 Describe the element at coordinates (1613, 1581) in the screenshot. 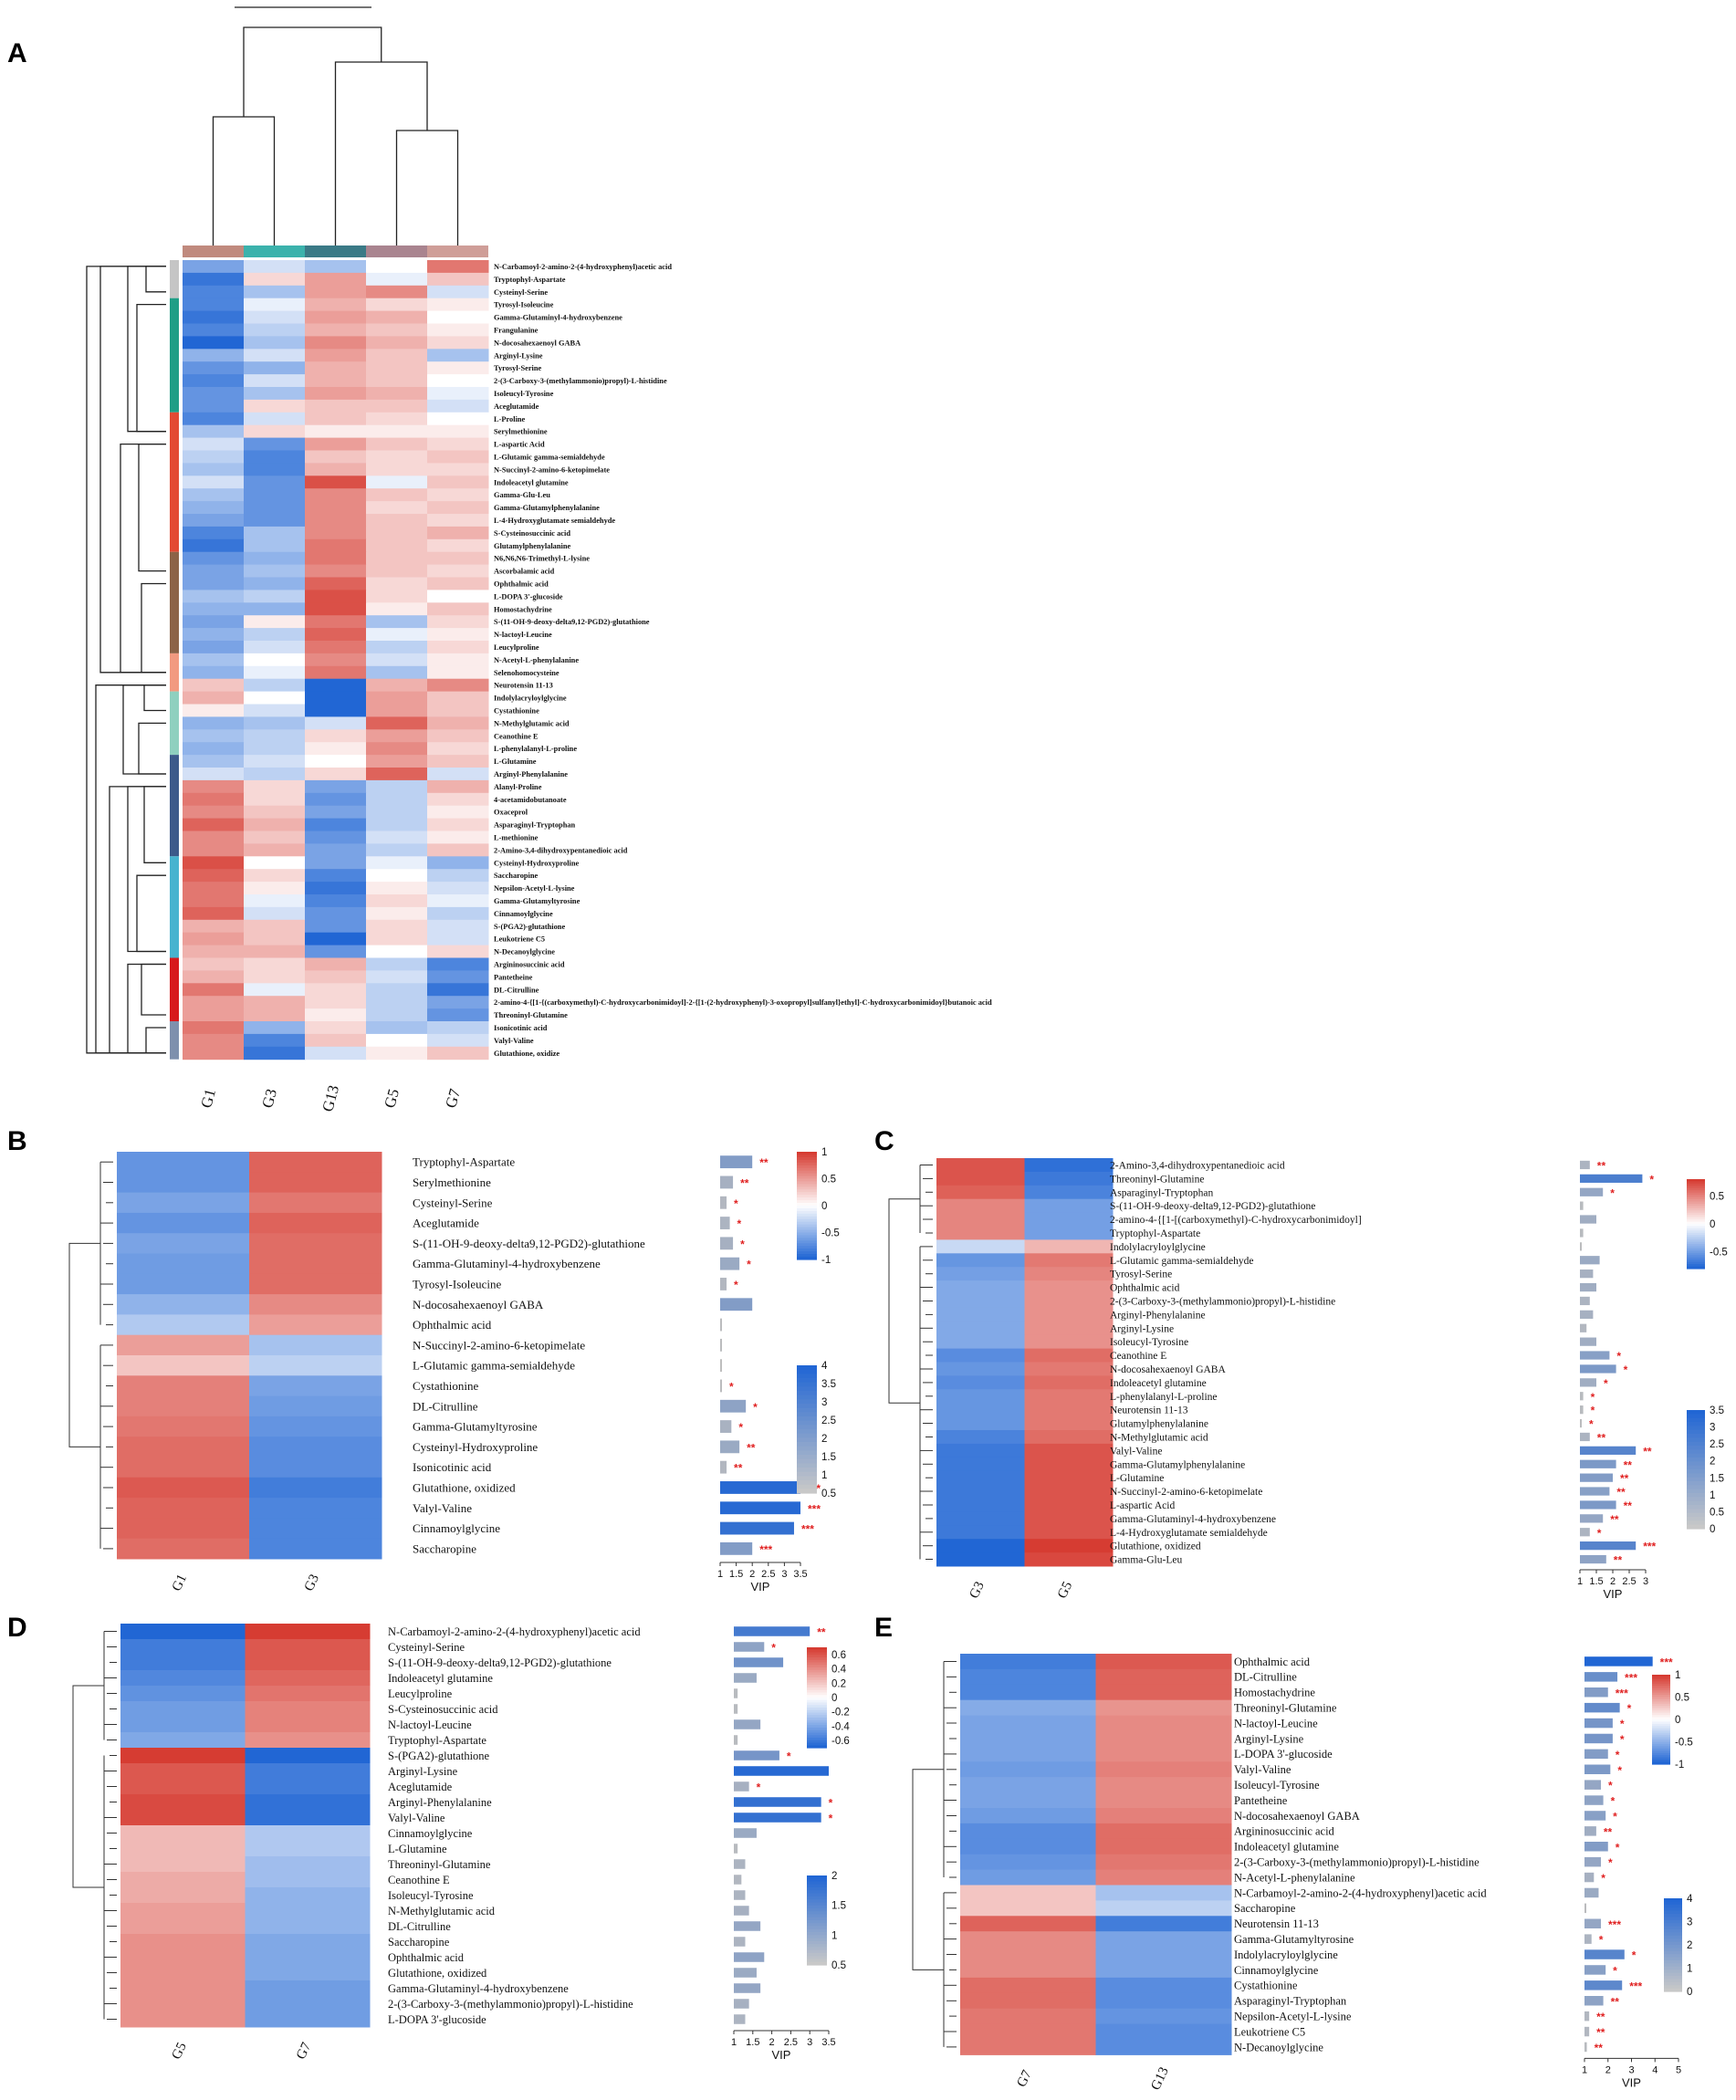

I see `vip-axis-tick-label: 2` at that location.